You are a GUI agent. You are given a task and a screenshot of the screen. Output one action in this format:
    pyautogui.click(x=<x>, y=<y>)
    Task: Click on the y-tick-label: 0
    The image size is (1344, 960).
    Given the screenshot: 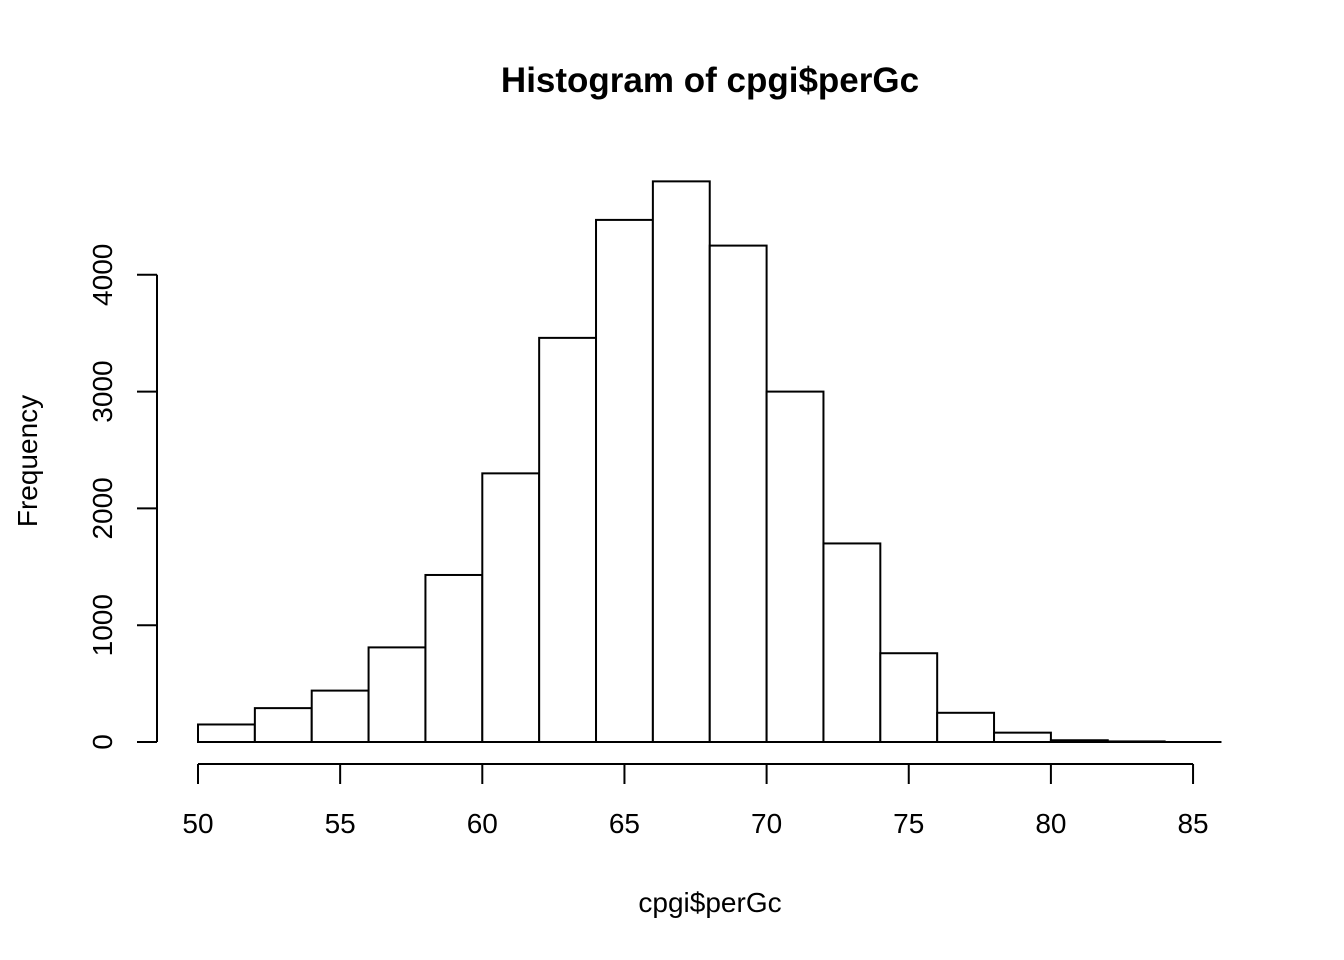 What is the action you would take?
    pyautogui.click(x=102, y=742)
    